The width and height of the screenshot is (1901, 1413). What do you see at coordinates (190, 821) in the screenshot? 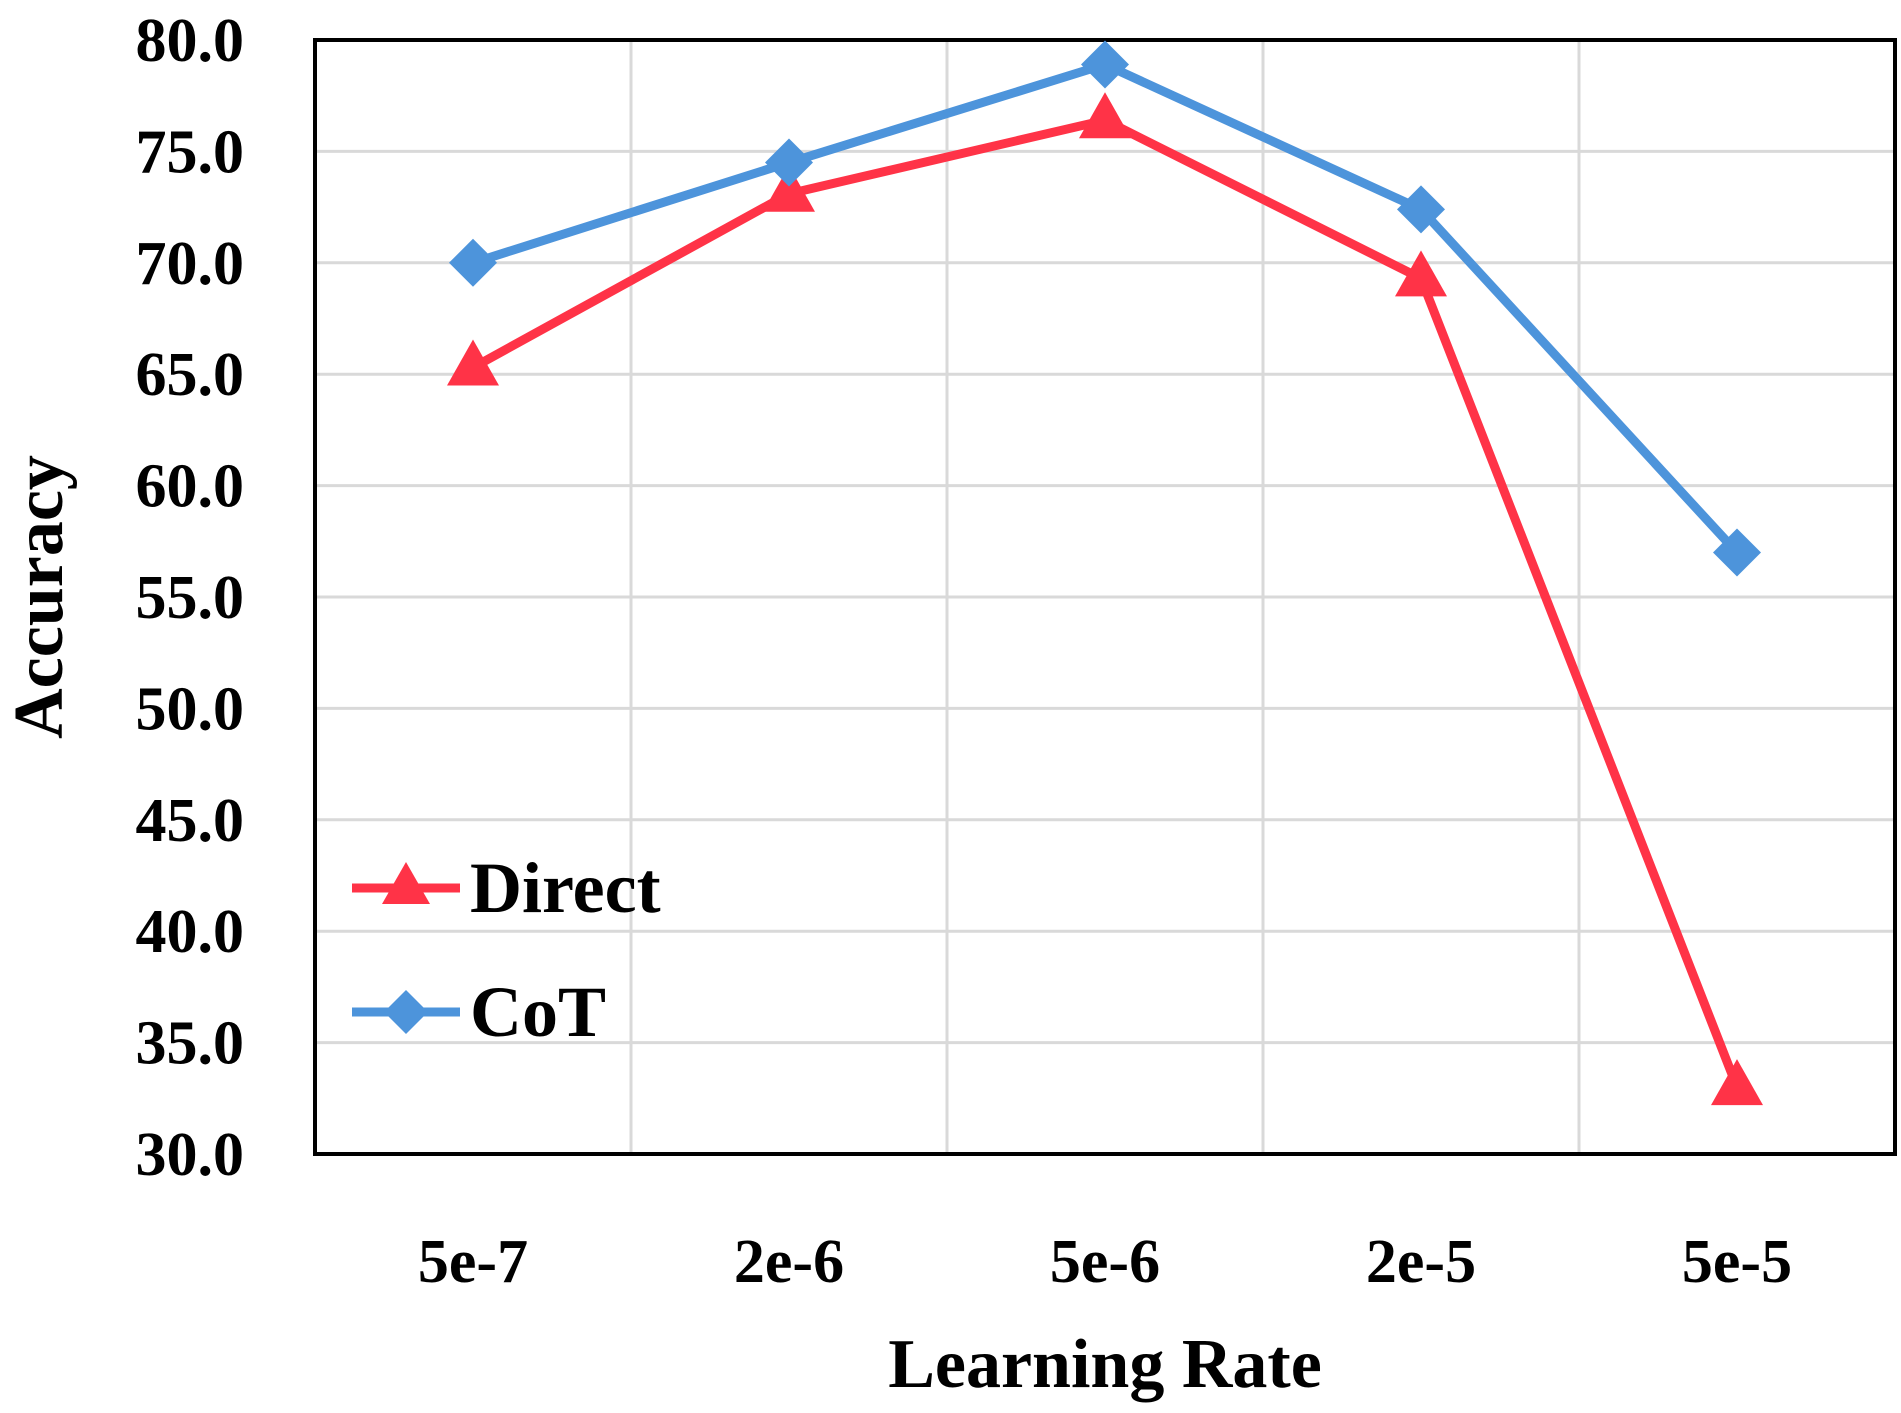
I see `y-tick-label-45.0: 45.0` at bounding box center [190, 821].